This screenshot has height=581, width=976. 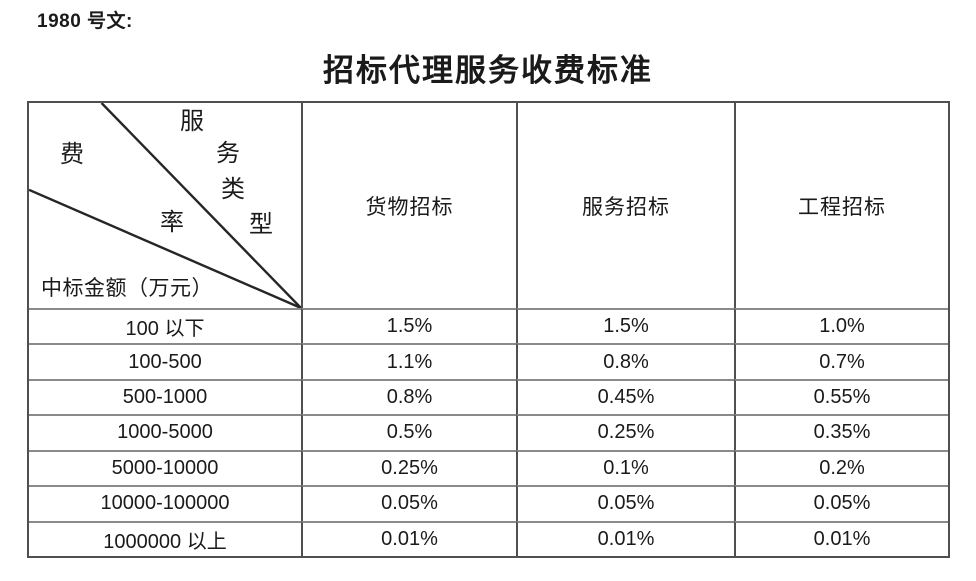 I want to click on fee-value: 0.1%, so click(x=625, y=467).